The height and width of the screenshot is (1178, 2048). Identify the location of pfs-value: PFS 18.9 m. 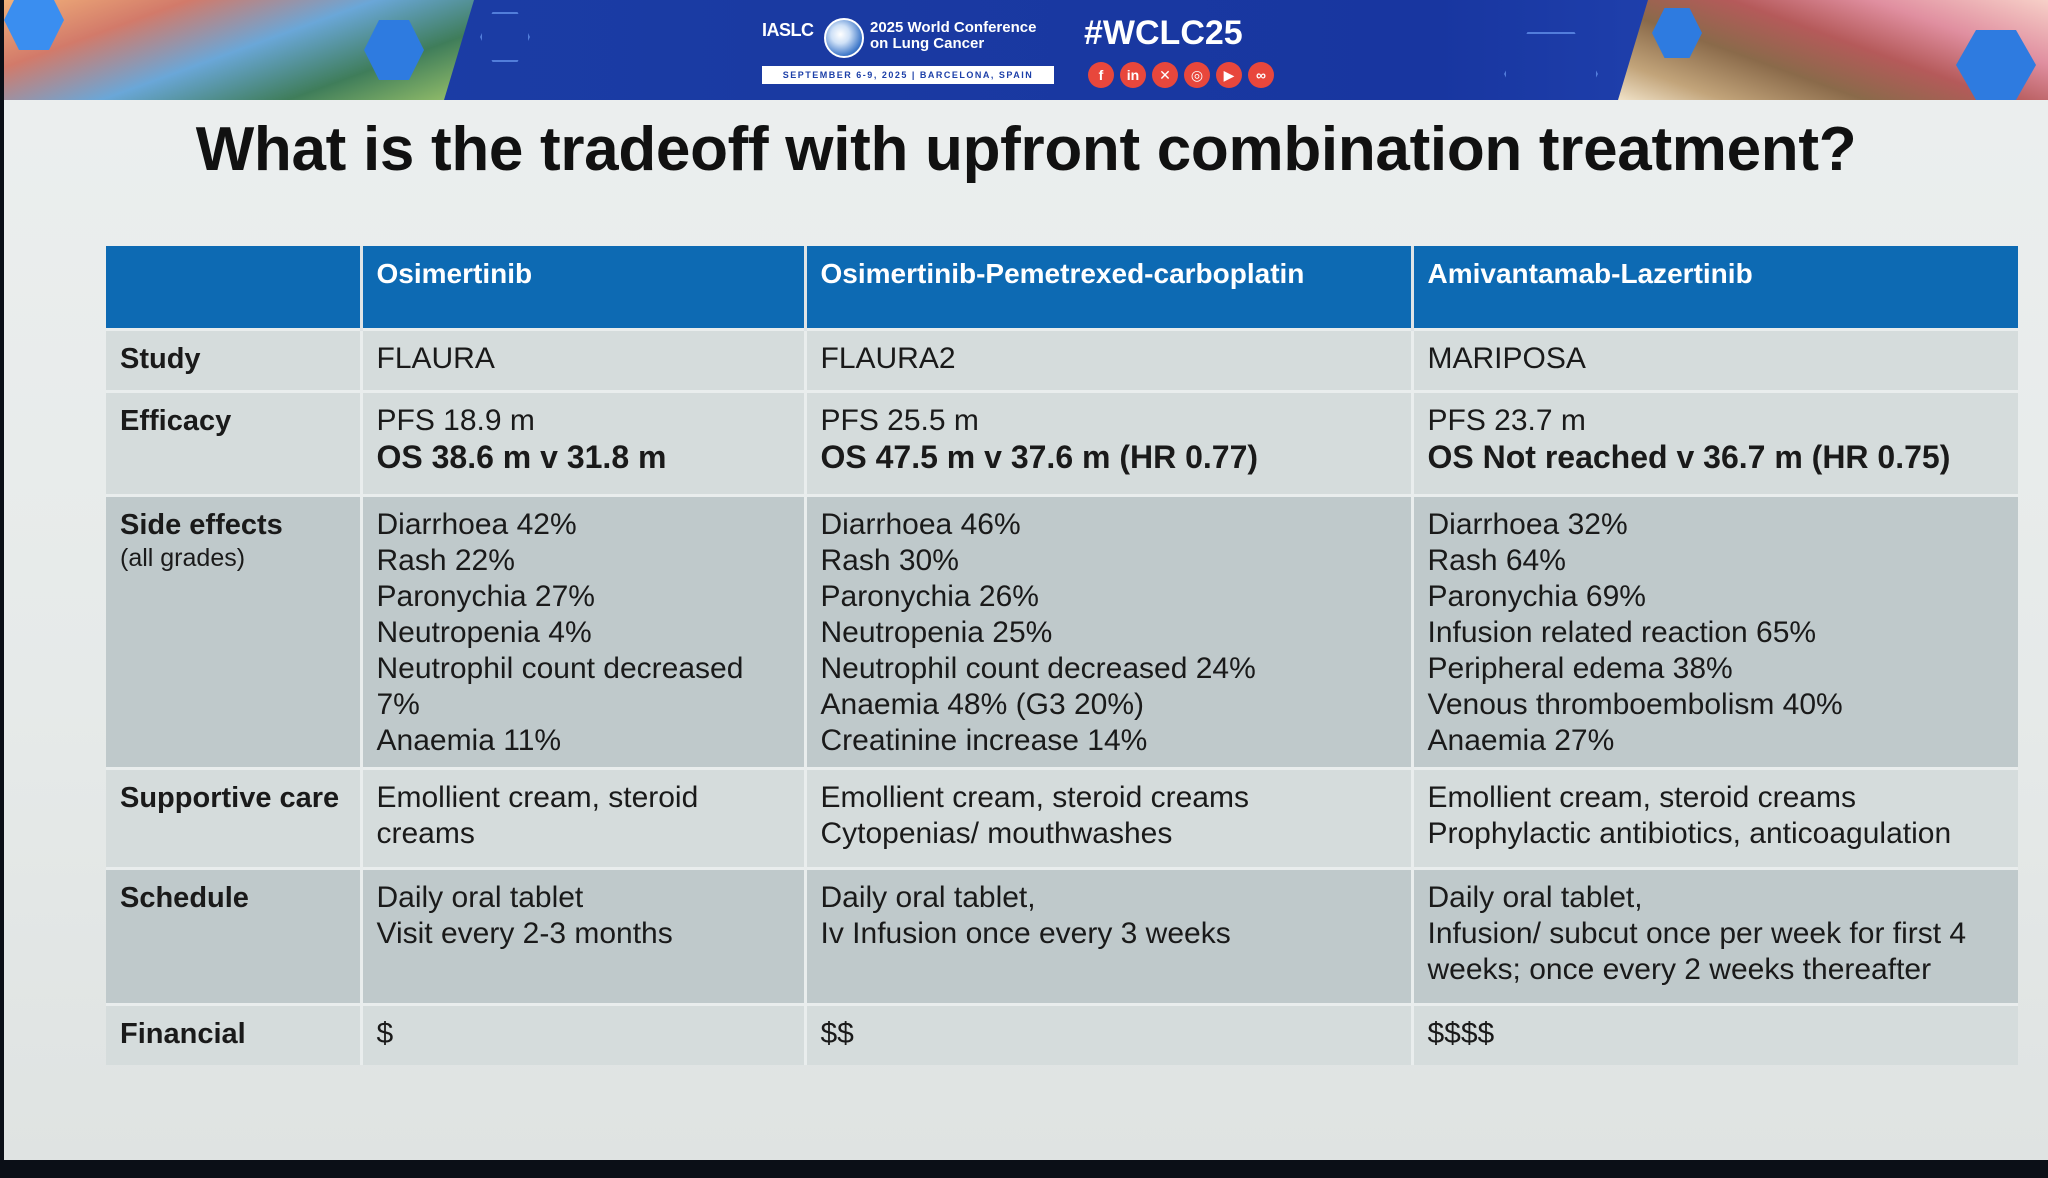
(455, 420).